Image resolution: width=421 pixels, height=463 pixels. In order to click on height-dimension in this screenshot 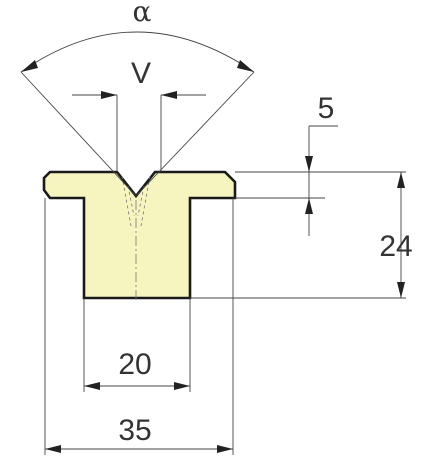, I will do `click(298, 235)`.